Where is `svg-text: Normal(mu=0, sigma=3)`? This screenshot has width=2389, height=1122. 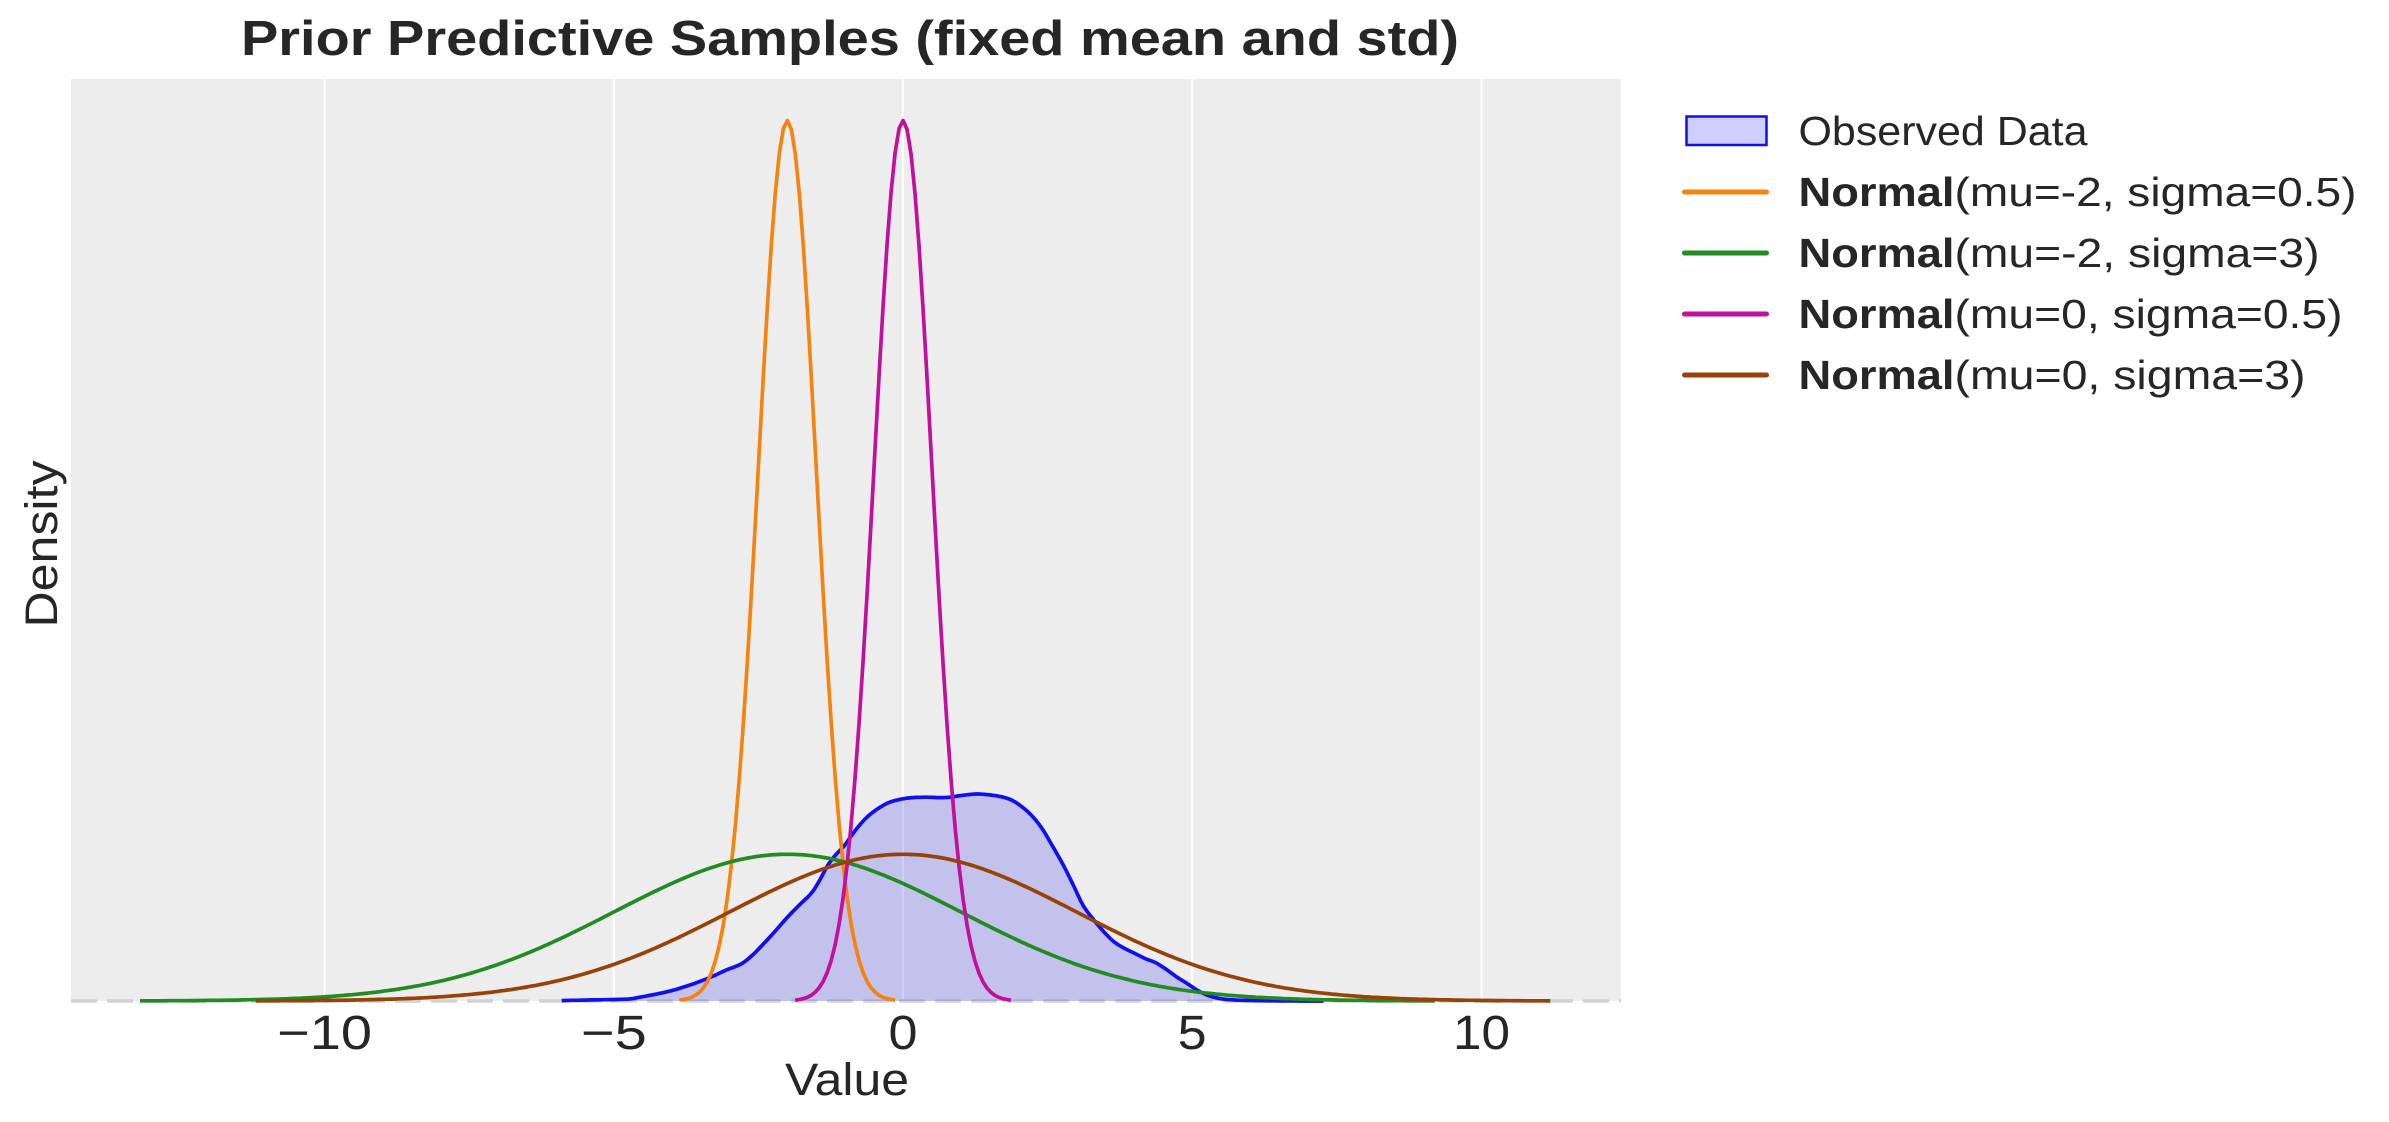
svg-text: Normal(mu=0, sigma=3) is located at coordinates (2052, 375).